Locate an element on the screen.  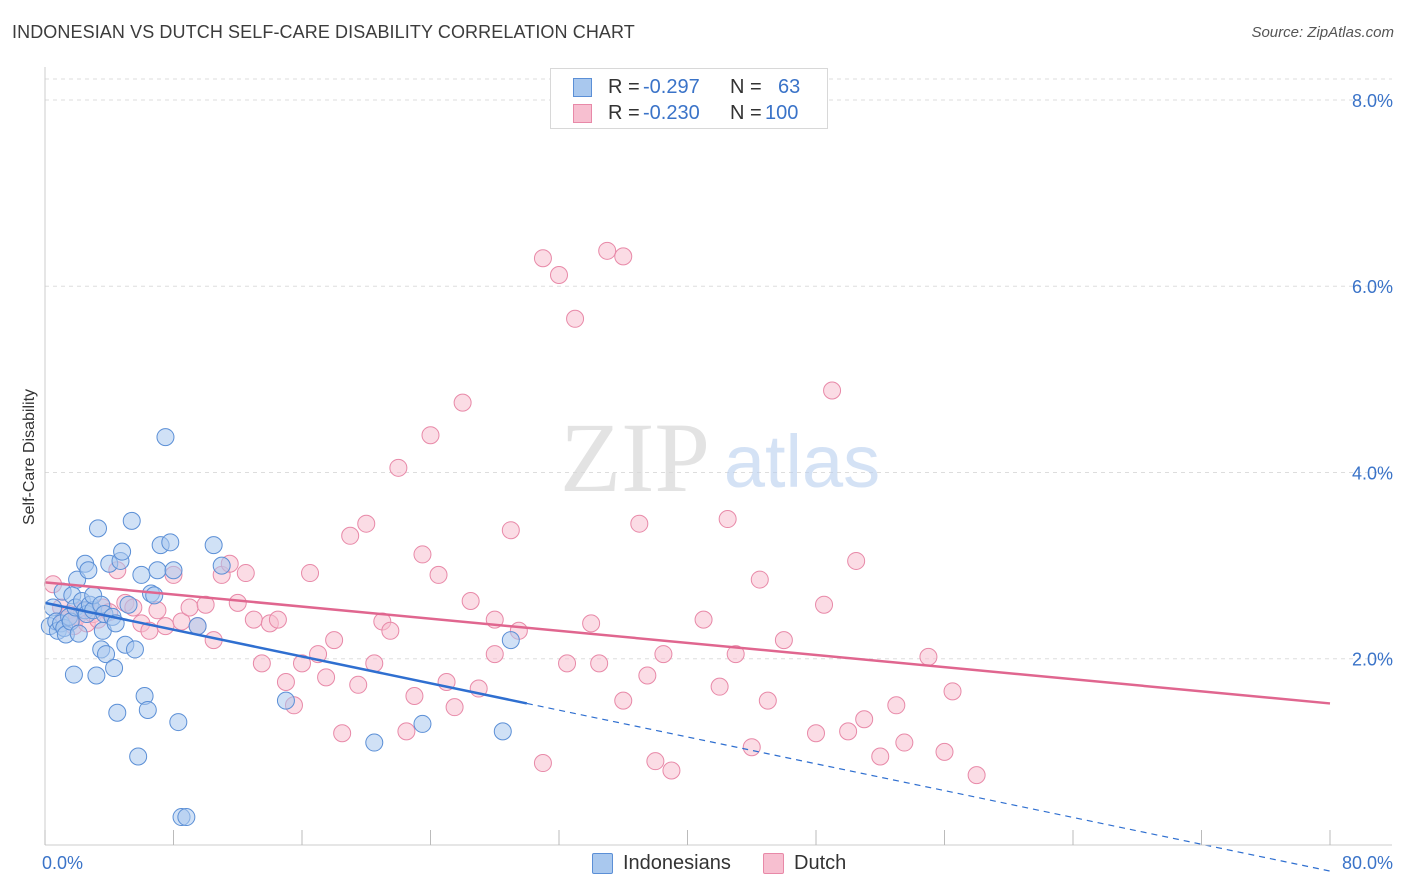
legend-r-value: -0.297 is located at coordinates (671, 87).